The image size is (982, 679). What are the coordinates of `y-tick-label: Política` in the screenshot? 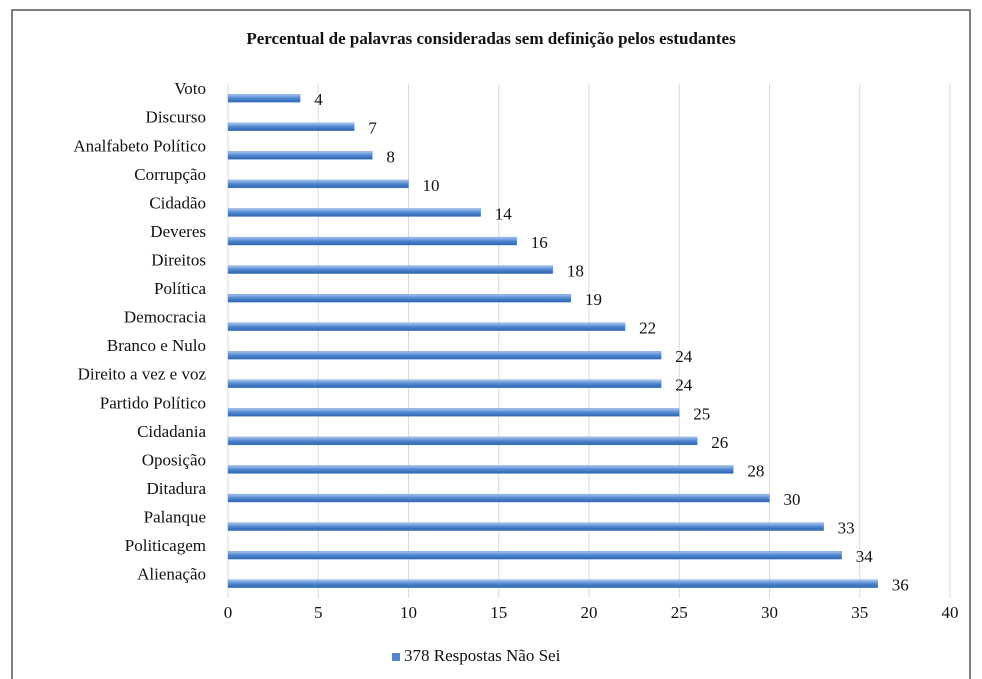 It's located at (180, 288).